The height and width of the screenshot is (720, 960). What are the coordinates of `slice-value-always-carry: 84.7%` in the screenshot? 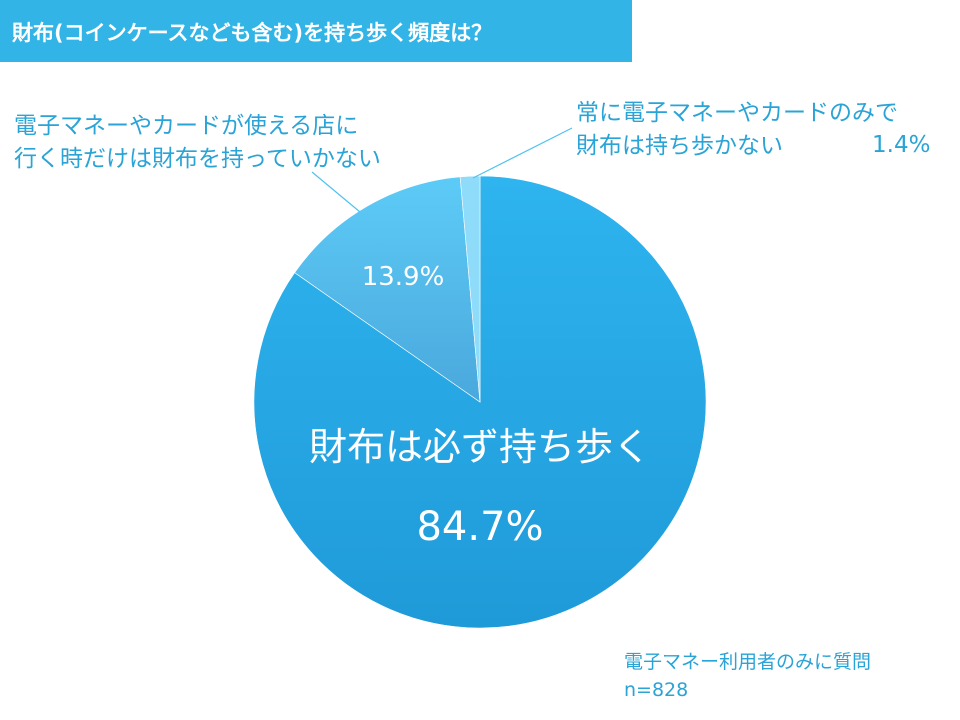 It's located at (479, 527).